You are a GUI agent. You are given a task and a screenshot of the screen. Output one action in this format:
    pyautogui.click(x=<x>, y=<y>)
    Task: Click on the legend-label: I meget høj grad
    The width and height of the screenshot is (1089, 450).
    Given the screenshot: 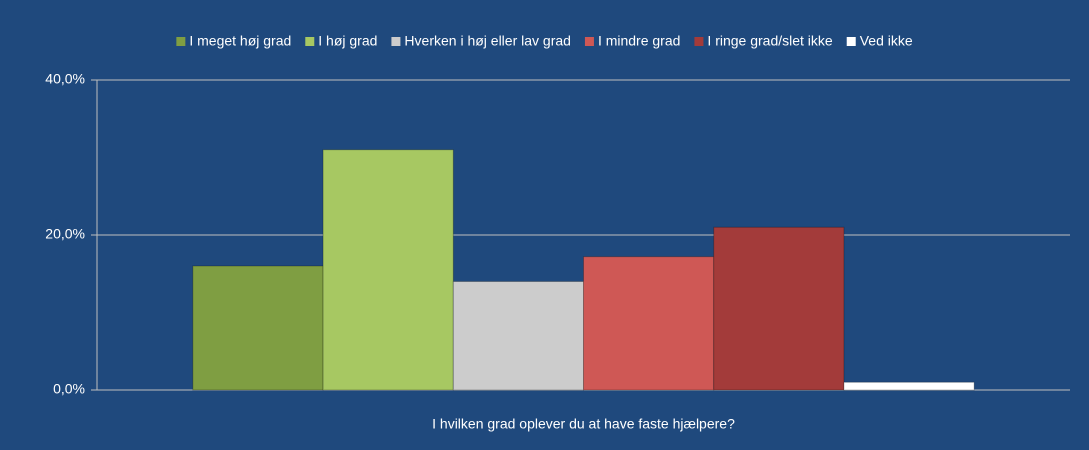 What is the action you would take?
    pyautogui.click(x=240, y=41)
    